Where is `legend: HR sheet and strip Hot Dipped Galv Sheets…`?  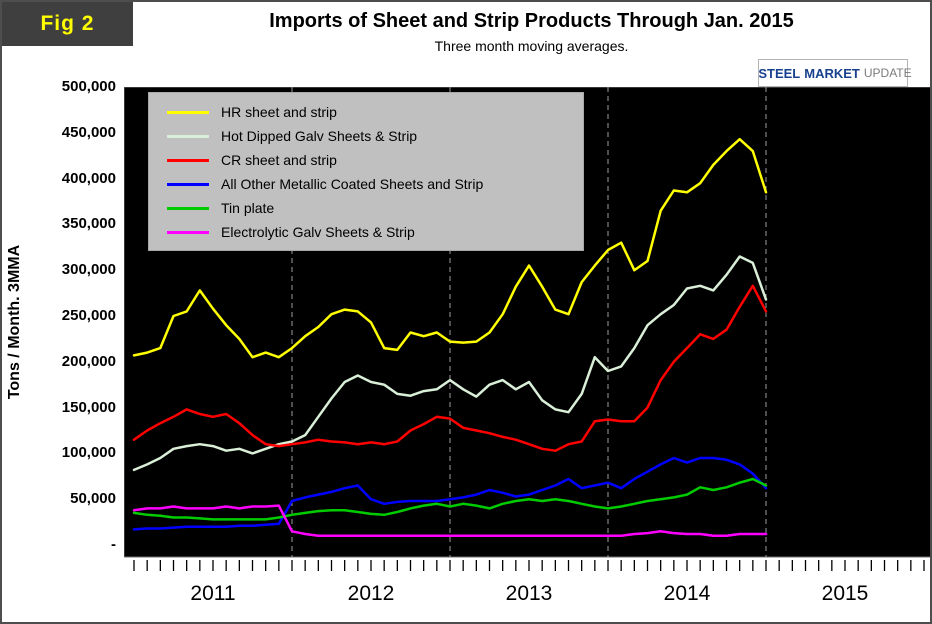 legend: HR sheet and strip Hot Dipped Galv Sheets… is located at coordinates (366, 171).